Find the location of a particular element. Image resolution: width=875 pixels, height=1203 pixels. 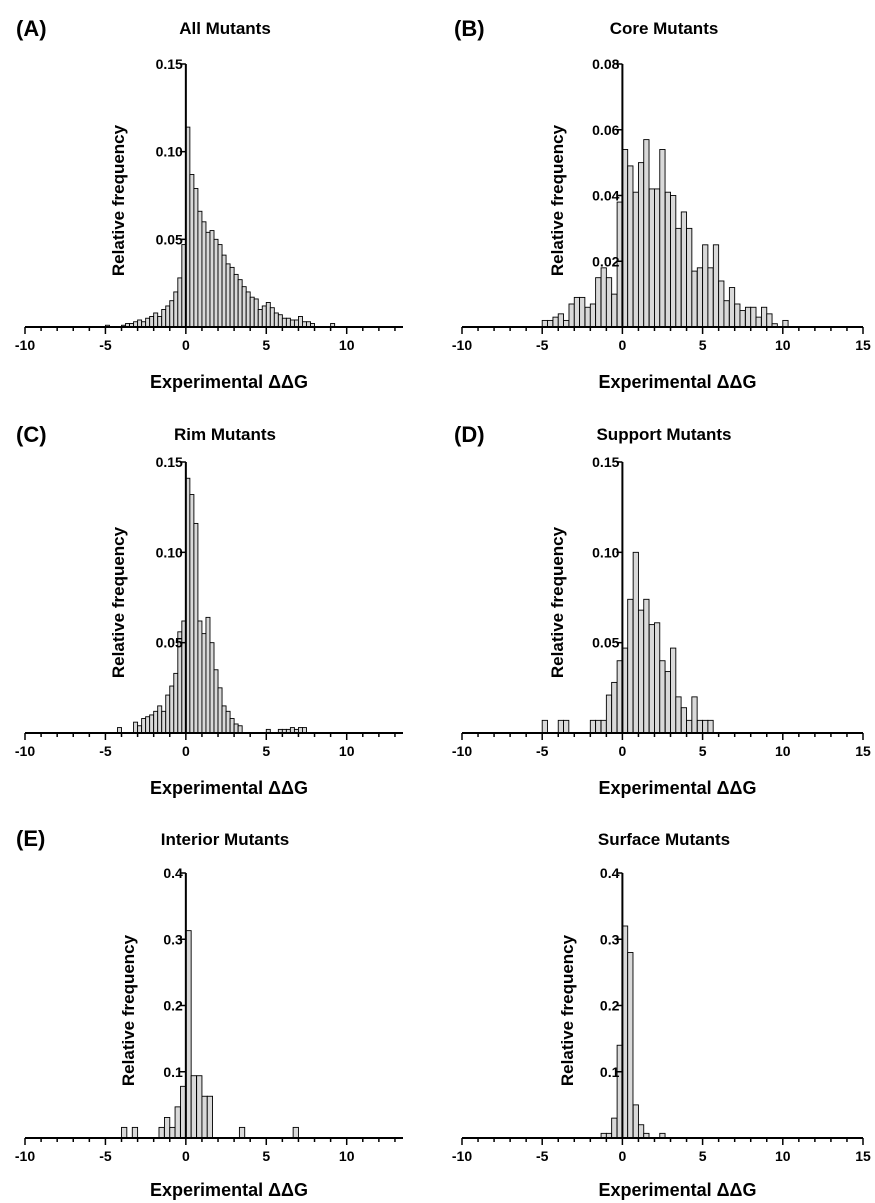

panel-label: (E) is located at coordinates (30, 838).